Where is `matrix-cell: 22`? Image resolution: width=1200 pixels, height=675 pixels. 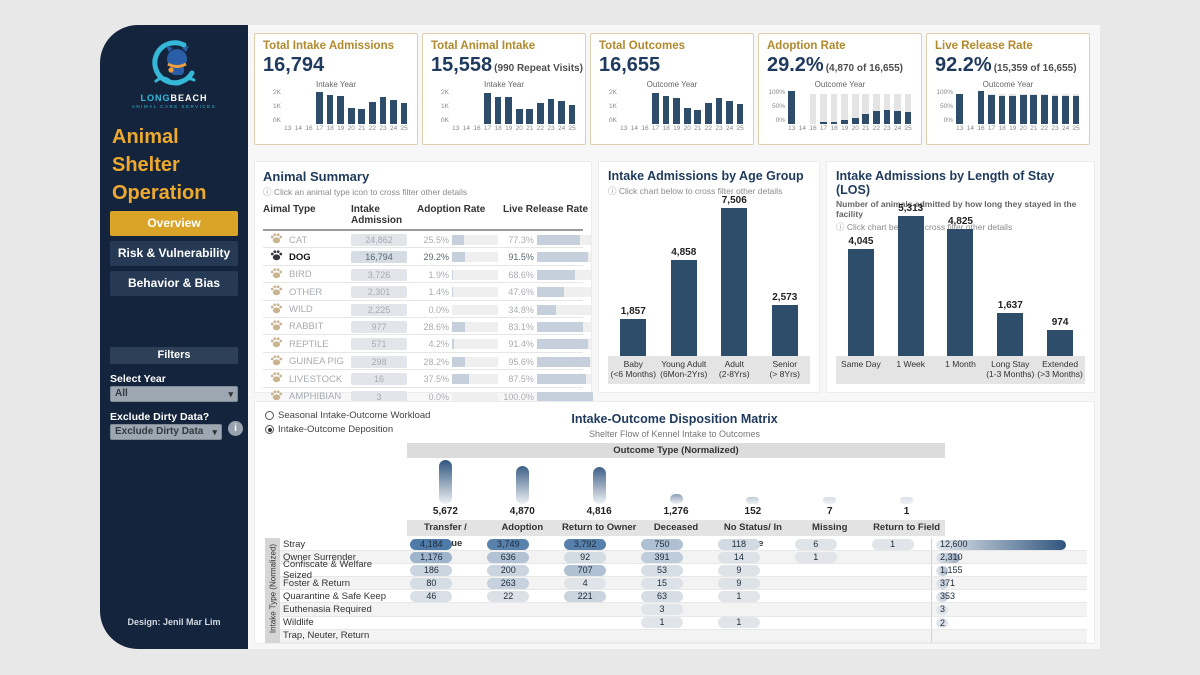 matrix-cell: 22 is located at coordinates (508, 596).